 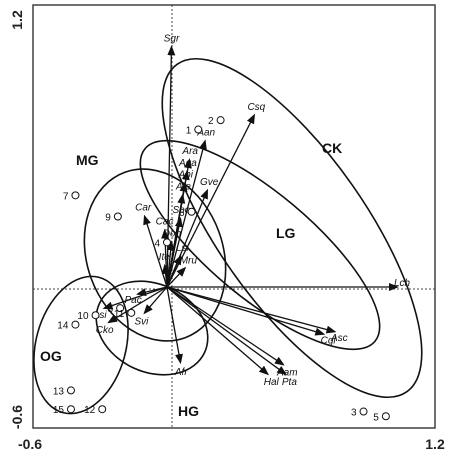 I want to click on species-vector-aam, so click(x=225, y=326).